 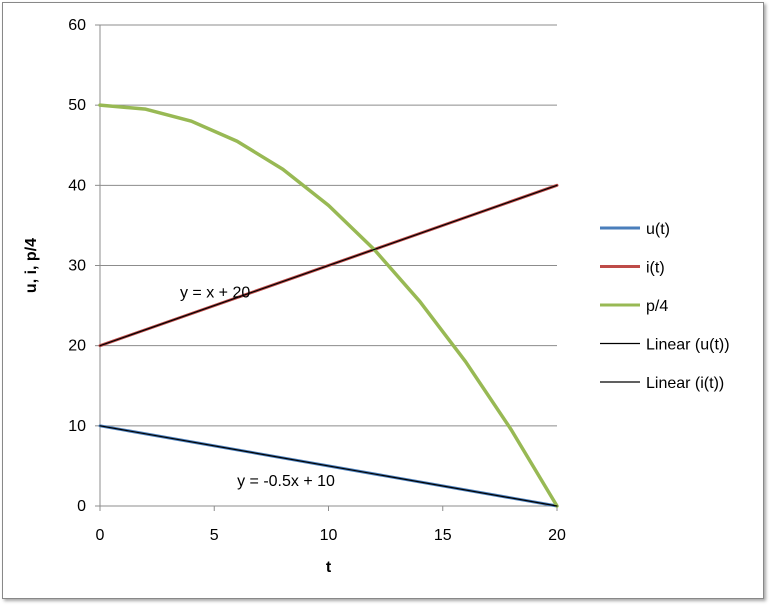 What do you see at coordinates (77, 266) in the screenshot?
I see `y-tick-label-3: 30` at bounding box center [77, 266].